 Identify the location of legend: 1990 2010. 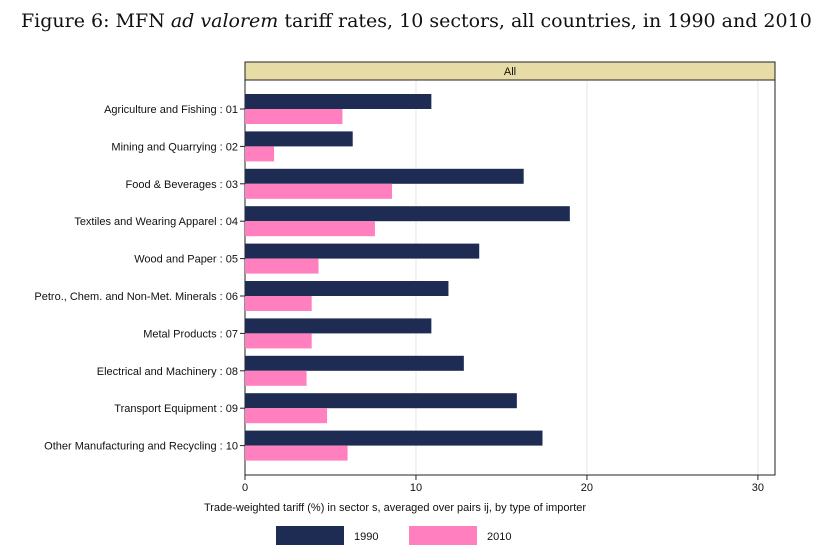
(393, 535).